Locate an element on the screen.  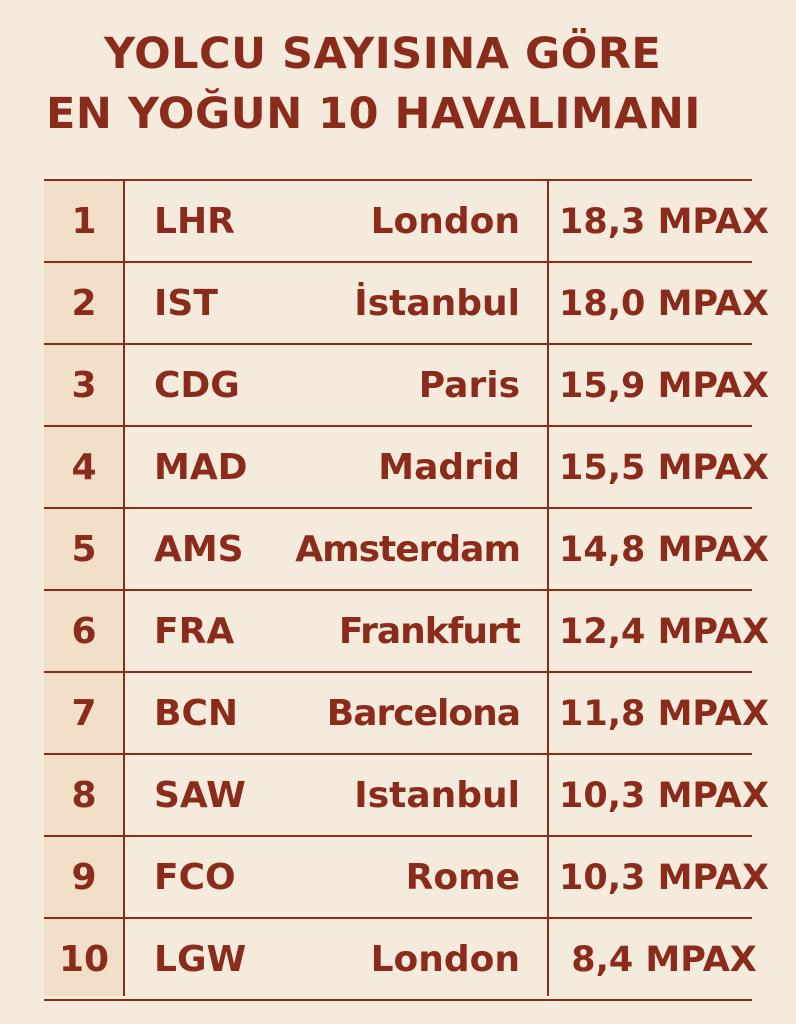
passenger-value-cell: 11,8 MPAX is located at coordinates (664, 714).